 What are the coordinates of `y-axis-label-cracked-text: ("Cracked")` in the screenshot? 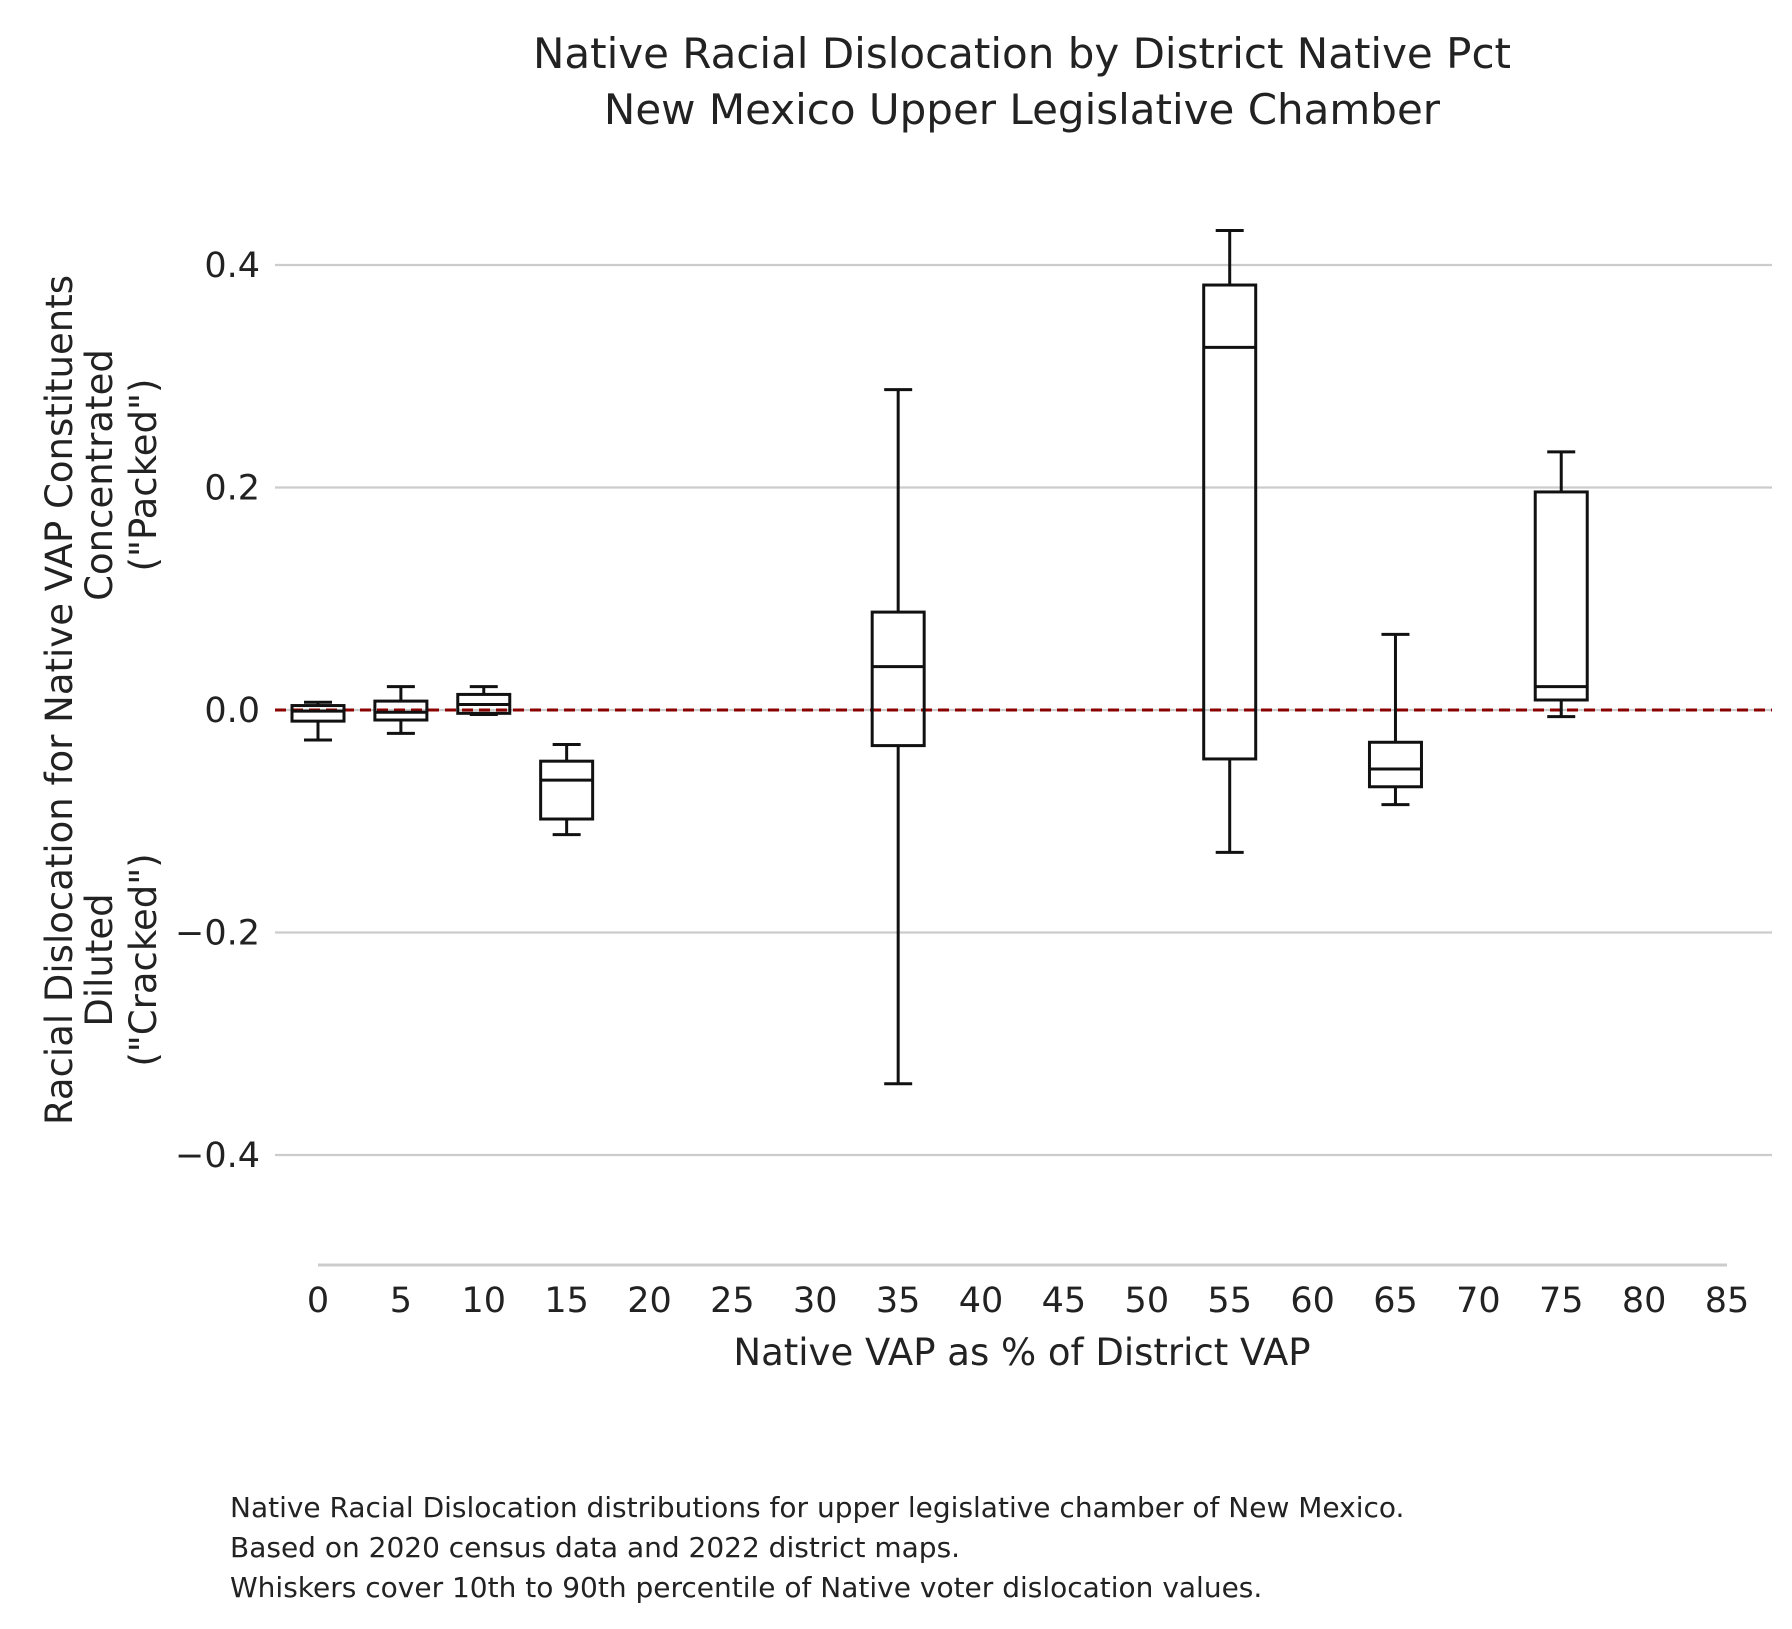 It's located at (143, 959).